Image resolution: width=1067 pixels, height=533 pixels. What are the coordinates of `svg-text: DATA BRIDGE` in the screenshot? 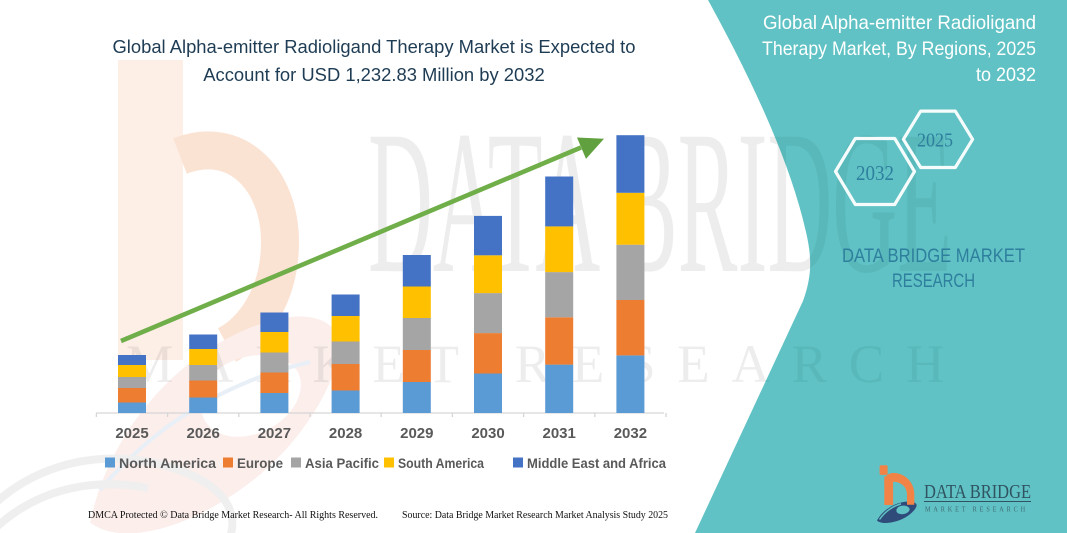 It's located at (977, 492).